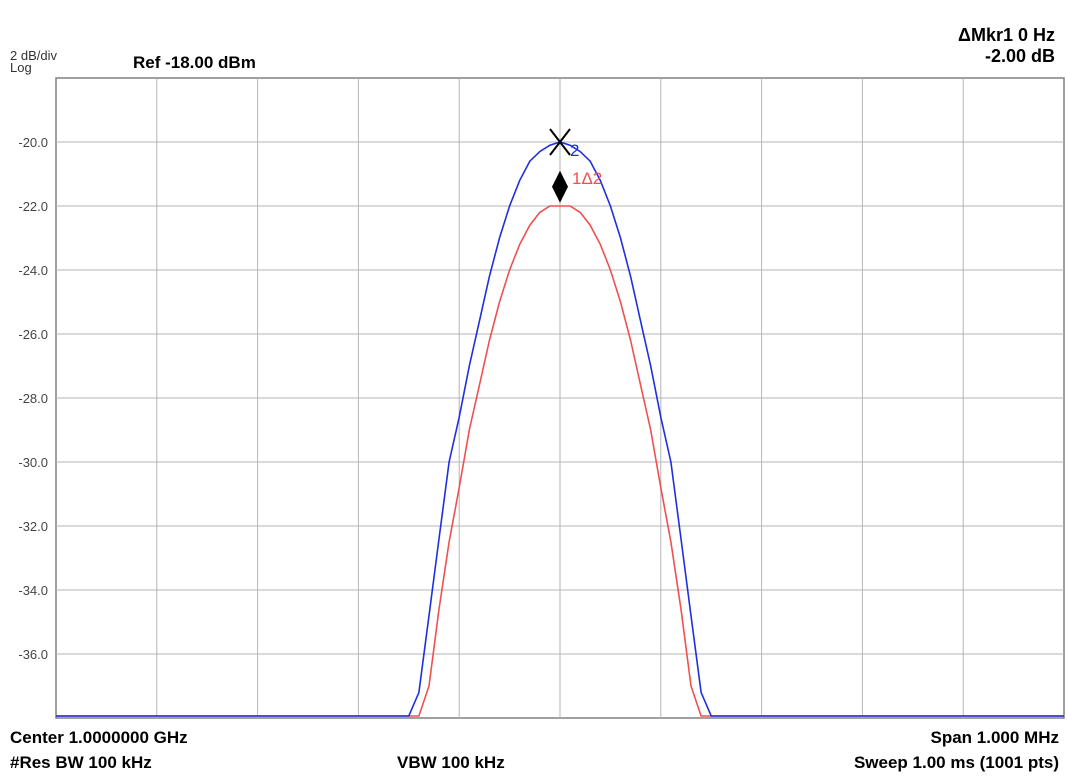 This screenshot has width=1067, height=776. What do you see at coordinates (33, 590) in the screenshot?
I see `y-tick-label: -34.0` at bounding box center [33, 590].